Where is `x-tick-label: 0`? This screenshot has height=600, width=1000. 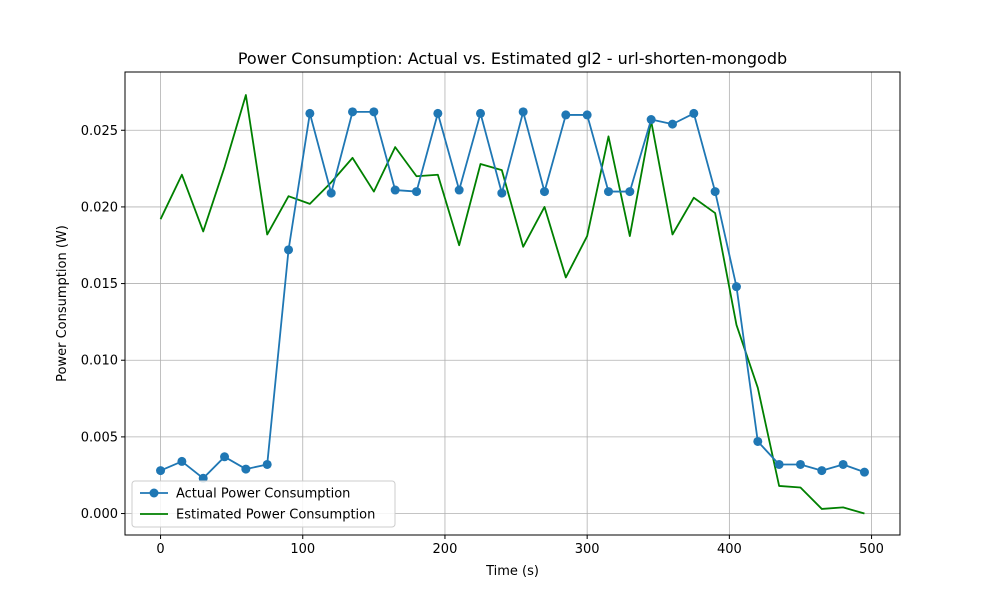 x-tick-label: 0 is located at coordinates (160, 549).